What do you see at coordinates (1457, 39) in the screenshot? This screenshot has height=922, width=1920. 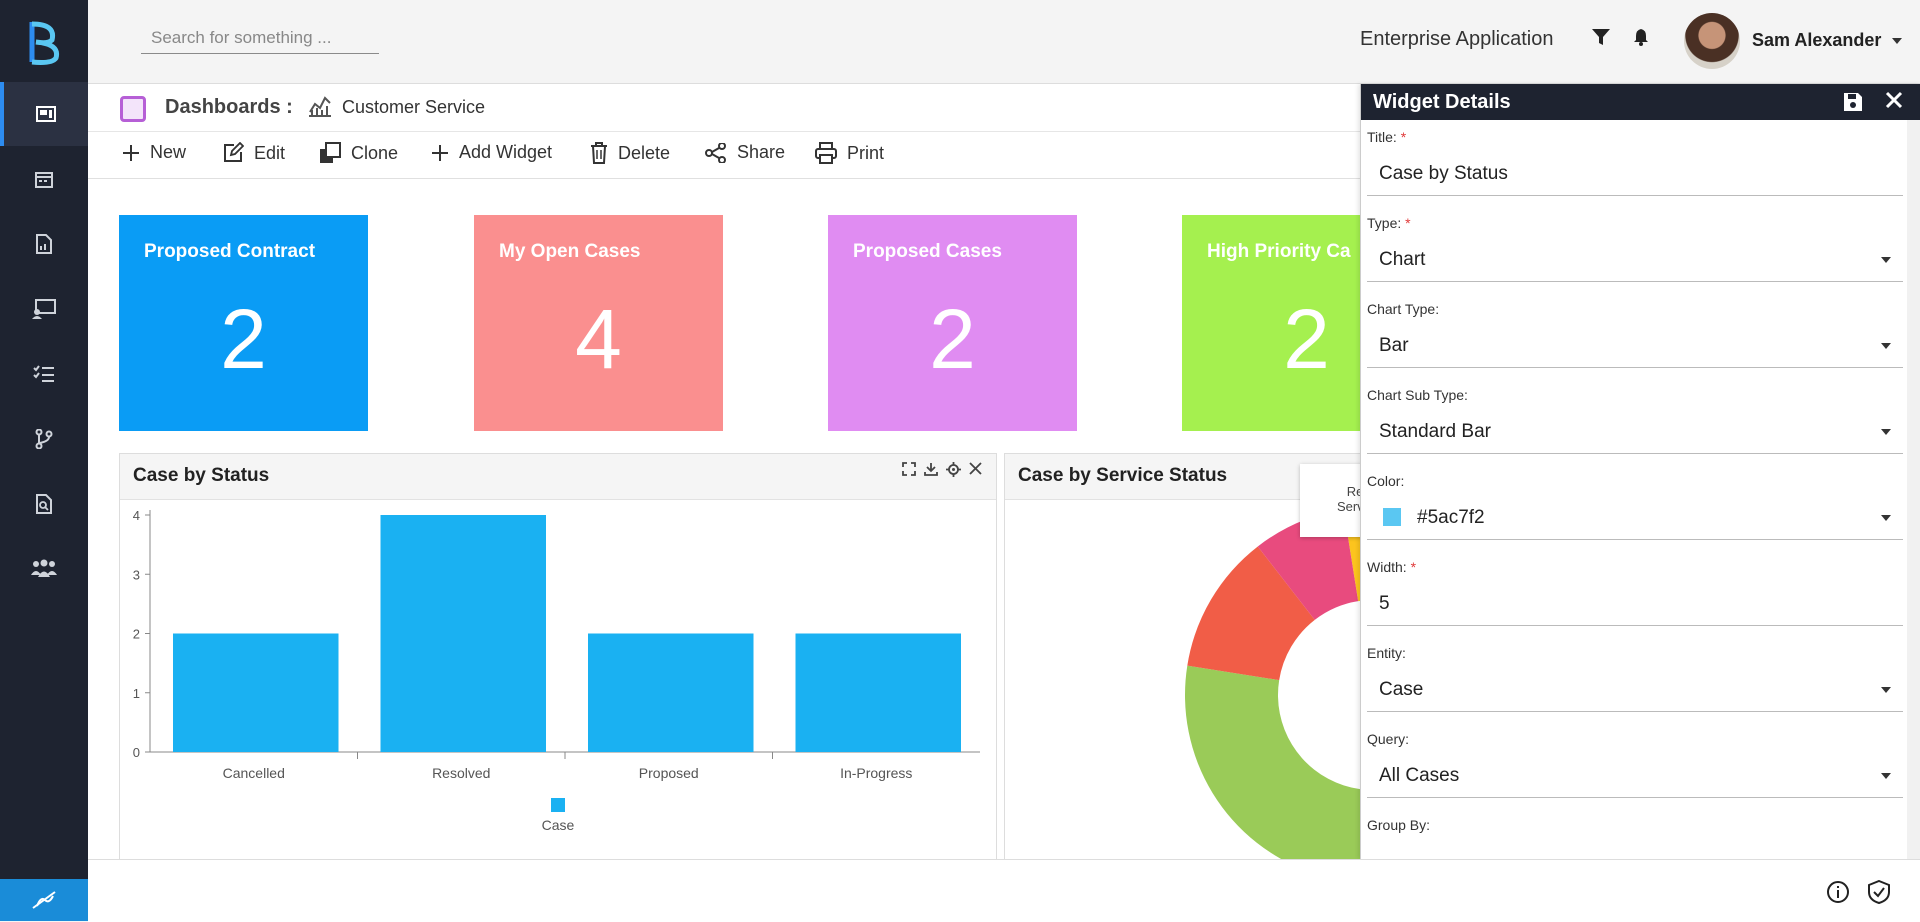 I see `app-name: Enterprise Application` at bounding box center [1457, 39].